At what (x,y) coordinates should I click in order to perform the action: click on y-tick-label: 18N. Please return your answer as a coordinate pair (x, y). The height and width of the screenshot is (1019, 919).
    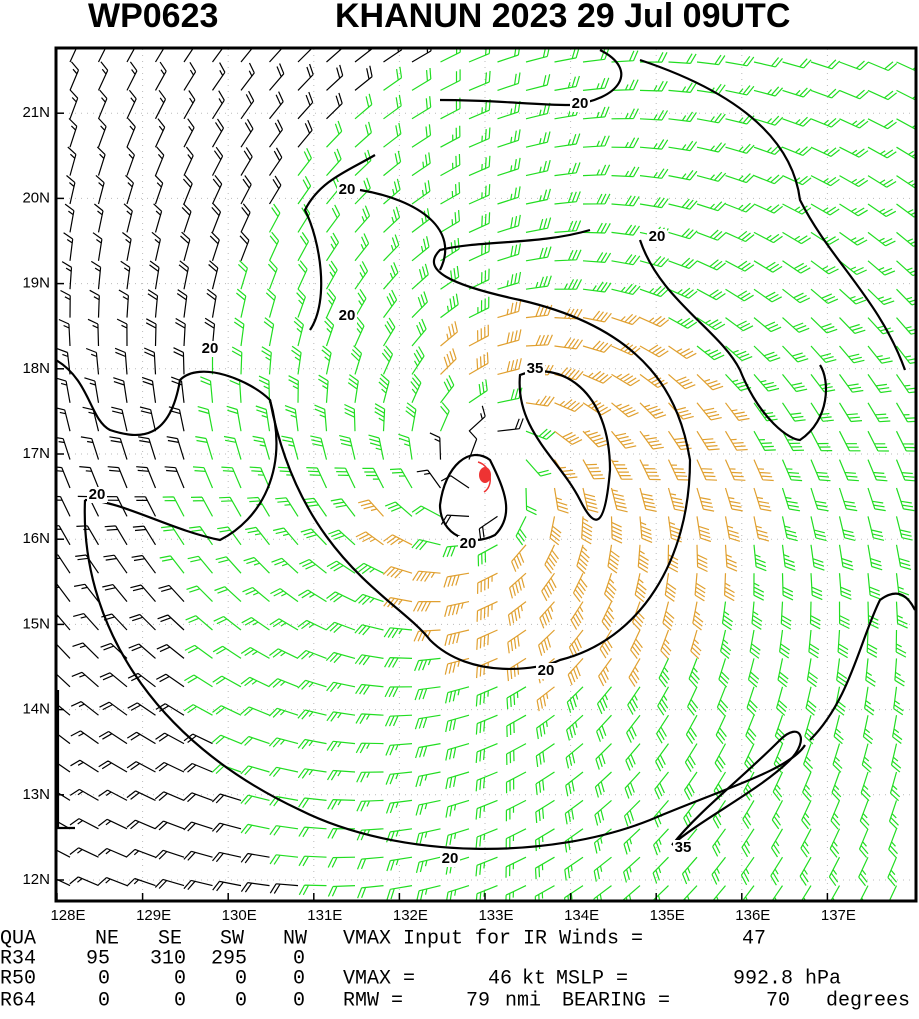
    Looking at the image, I should click on (36, 368).